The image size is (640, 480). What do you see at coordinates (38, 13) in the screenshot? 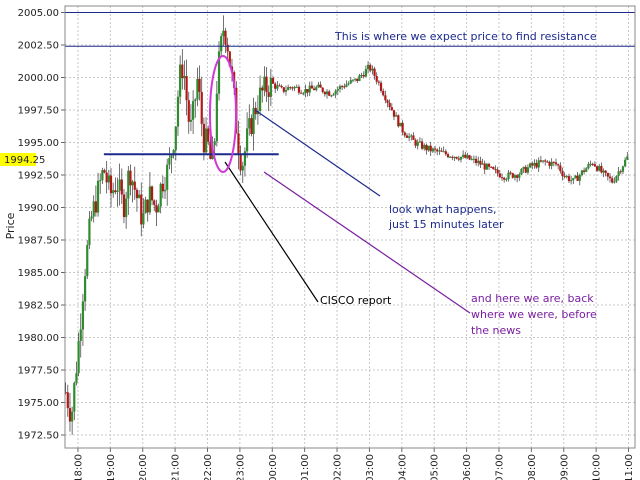
I see `y-tick-label: 2005.00` at bounding box center [38, 13].